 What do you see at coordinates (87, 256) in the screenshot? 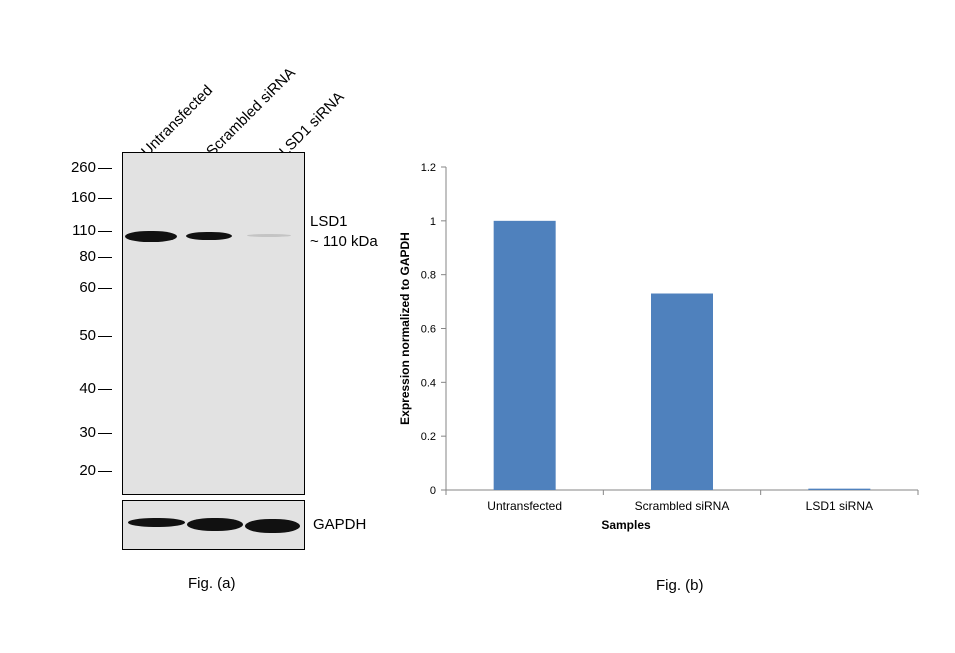
I see `mw-marker-80: 80` at bounding box center [87, 256].